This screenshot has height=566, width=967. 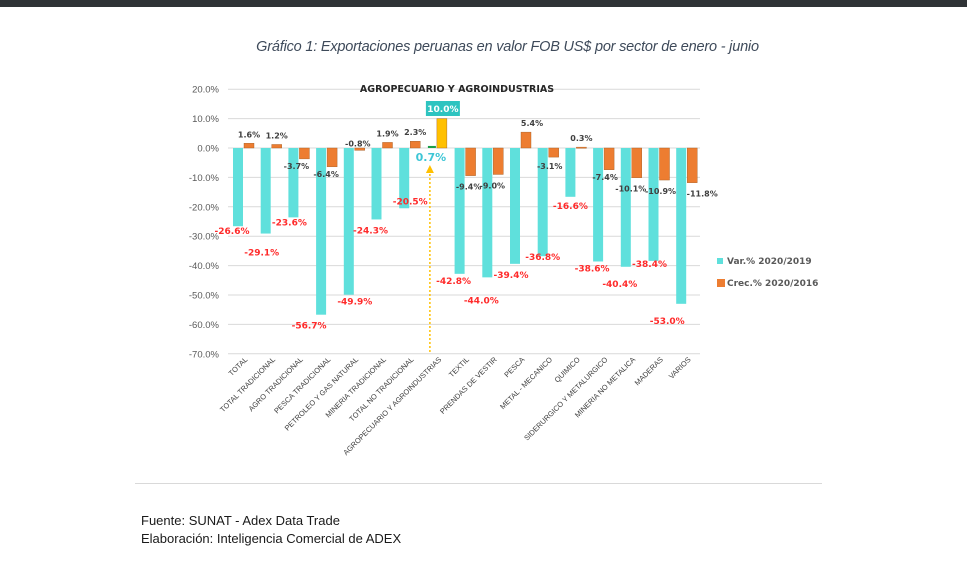 What do you see at coordinates (204, 207) in the screenshot?
I see `y-tick-label: -20.0%` at bounding box center [204, 207].